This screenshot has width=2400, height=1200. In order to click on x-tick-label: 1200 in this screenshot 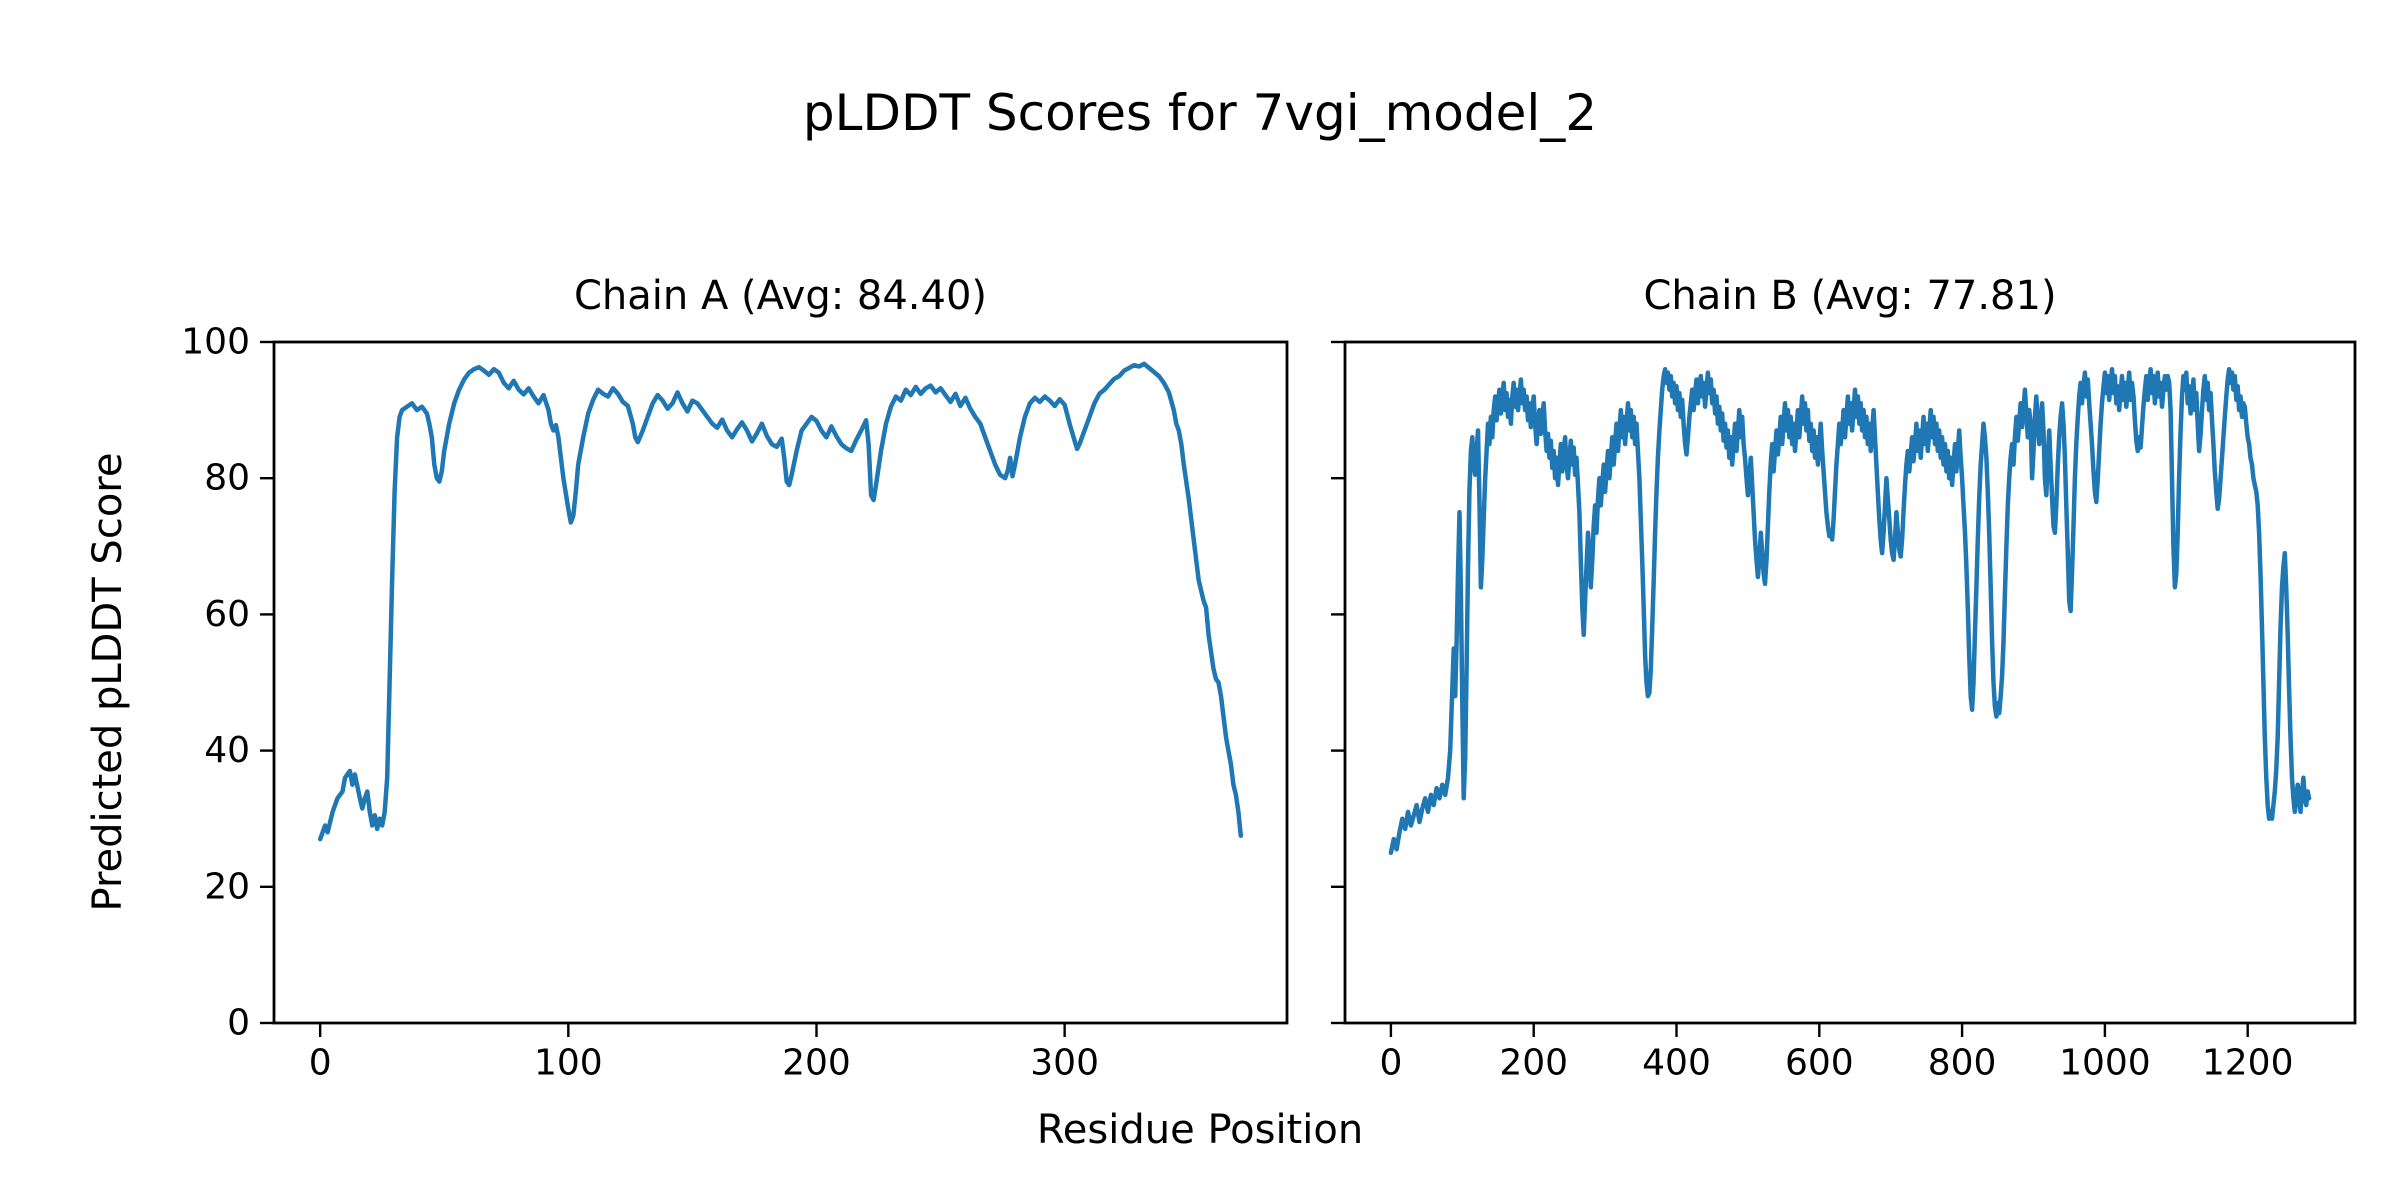, I will do `click(2248, 1063)`.